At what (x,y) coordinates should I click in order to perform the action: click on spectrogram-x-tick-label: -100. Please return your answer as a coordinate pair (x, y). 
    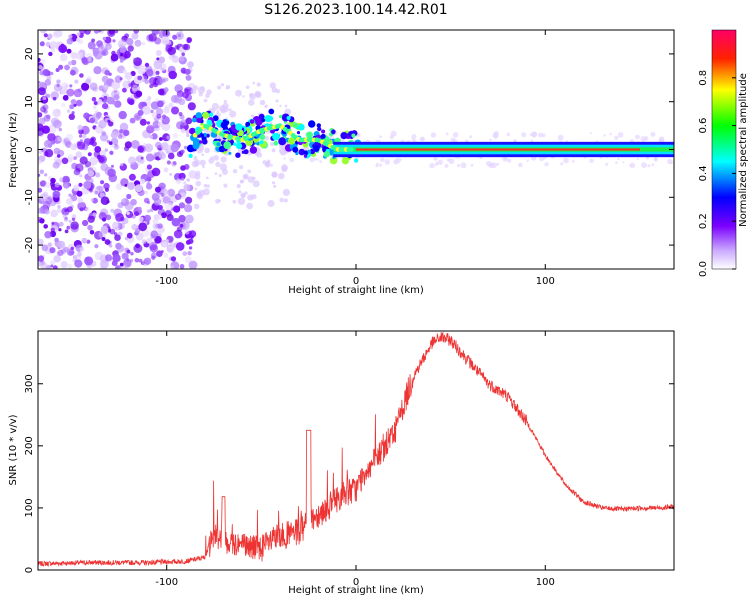
    Looking at the image, I should click on (166, 281).